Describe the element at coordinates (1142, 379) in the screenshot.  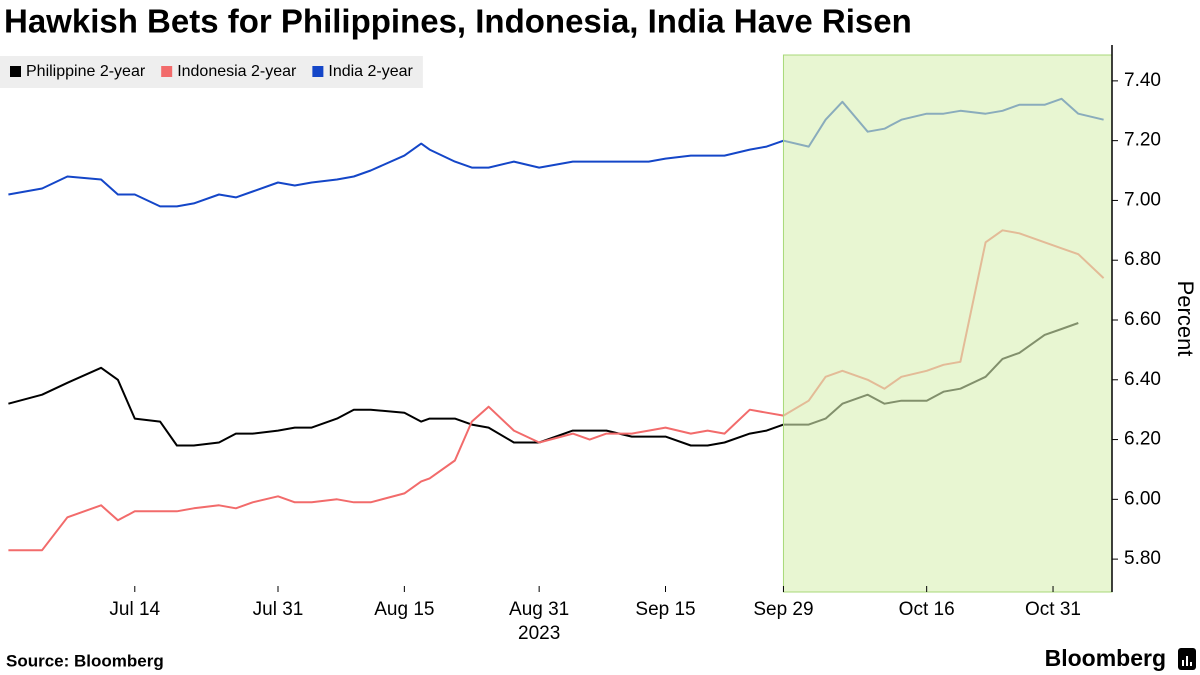
I see `y-tick-label: 6.40` at that location.